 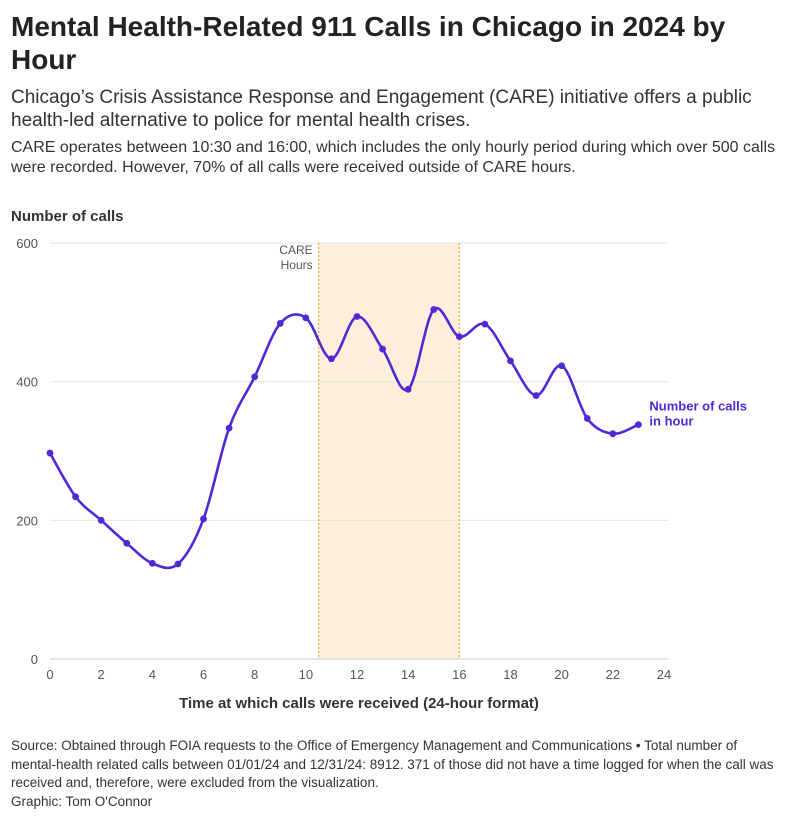 What do you see at coordinates (27, 520) in the screenshot?
I see `y-tick-label: 200` at bounding box center [27, 520].